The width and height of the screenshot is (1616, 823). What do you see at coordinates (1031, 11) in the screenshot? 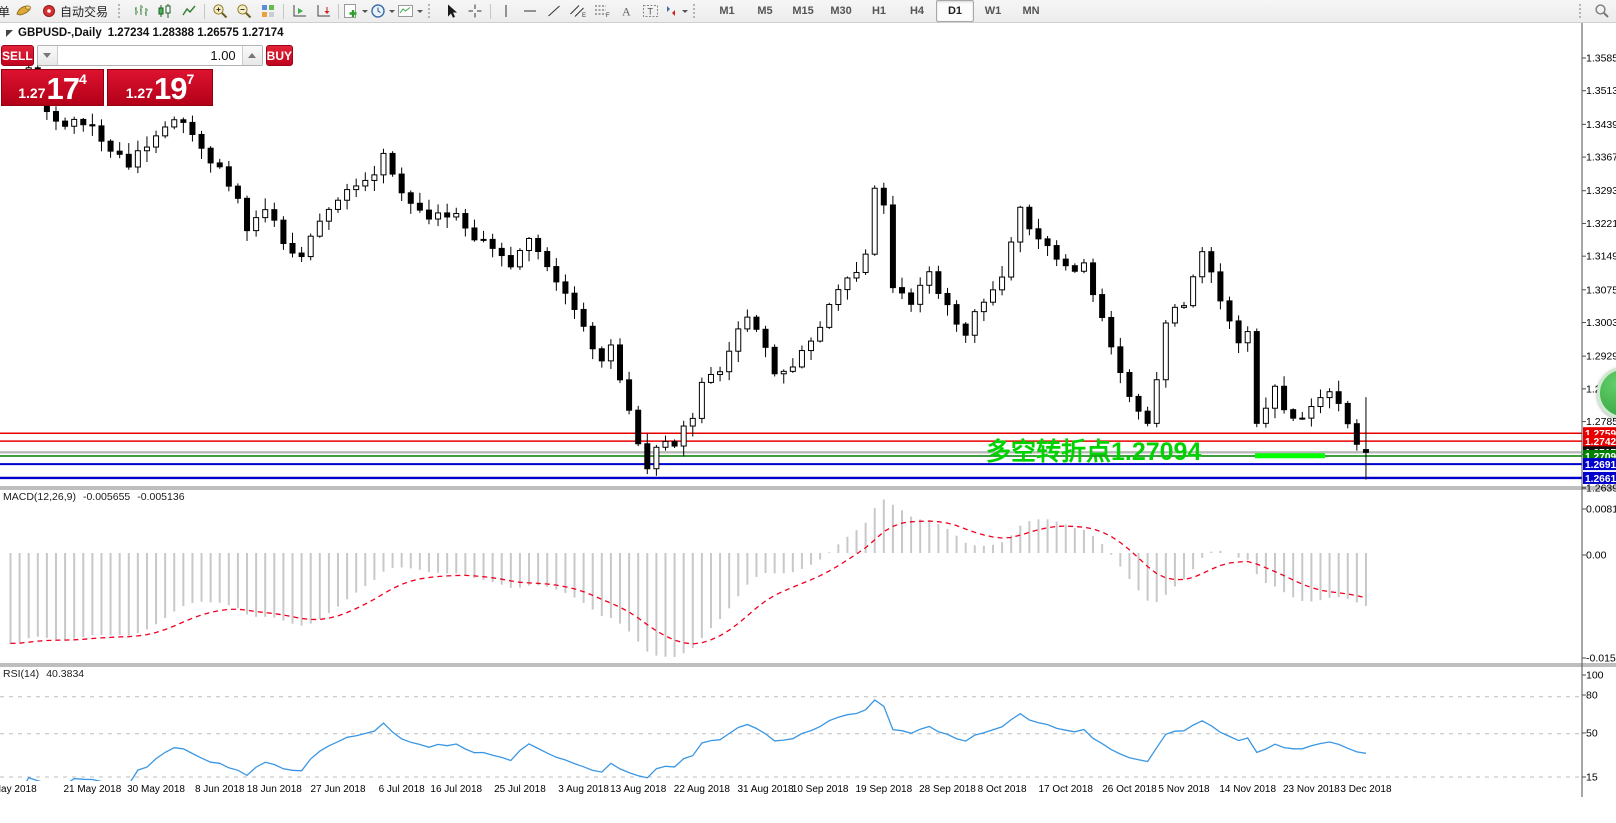
I see `timeframe-mn: MN` at bounding box center [1031, 11].